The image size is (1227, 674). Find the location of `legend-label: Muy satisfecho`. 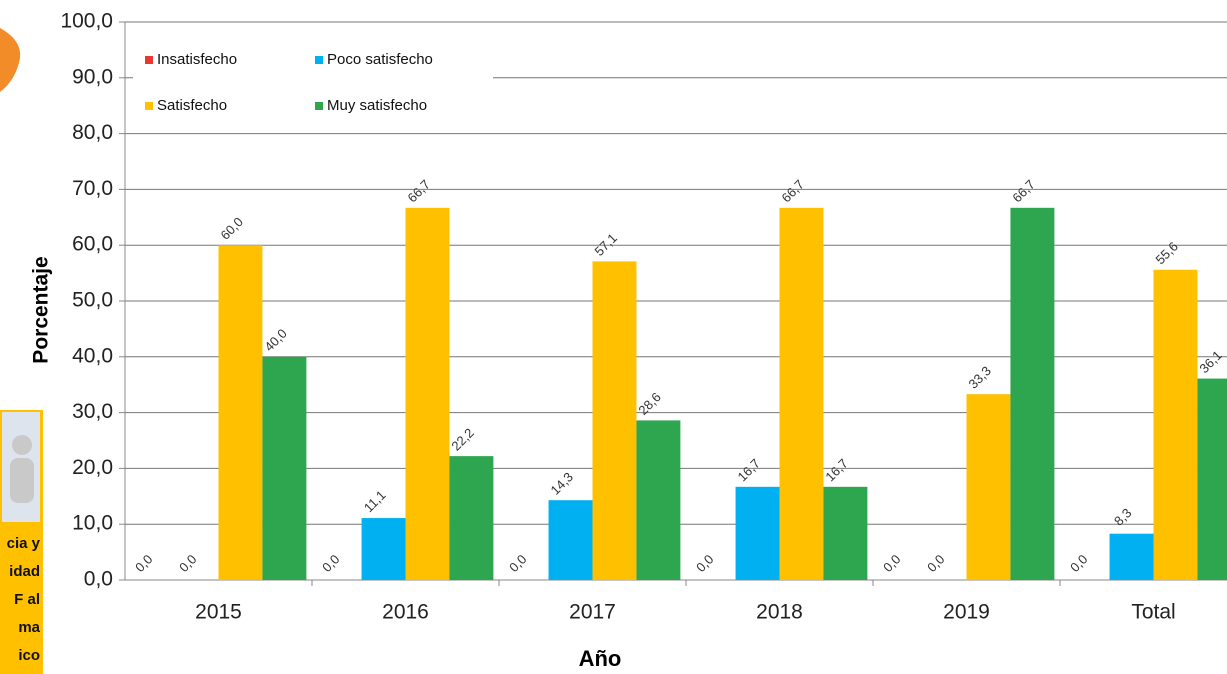

legend-label: Muy satisfecho is located at coordinates (377, 105).